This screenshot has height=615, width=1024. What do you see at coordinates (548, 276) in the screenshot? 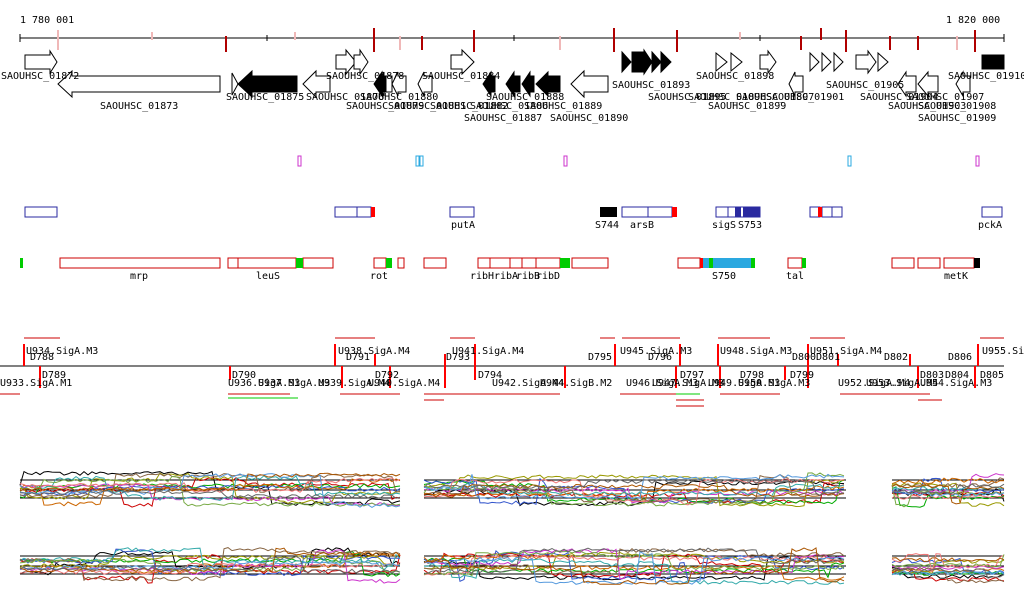
I see `operon-label: ribD` at bounding box center [548, 276].